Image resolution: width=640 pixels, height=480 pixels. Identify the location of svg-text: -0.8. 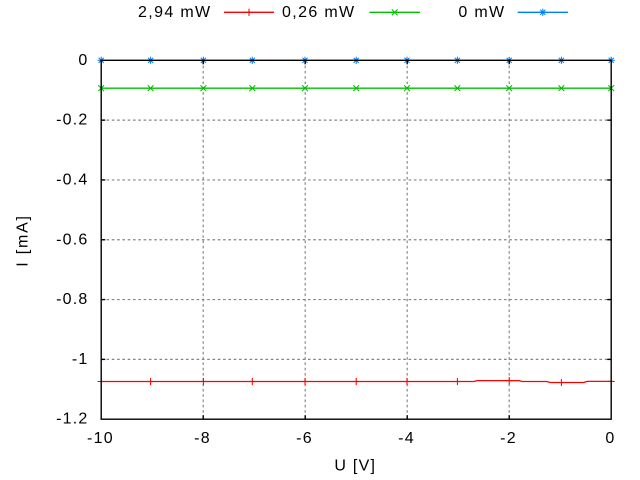
(72, 299).